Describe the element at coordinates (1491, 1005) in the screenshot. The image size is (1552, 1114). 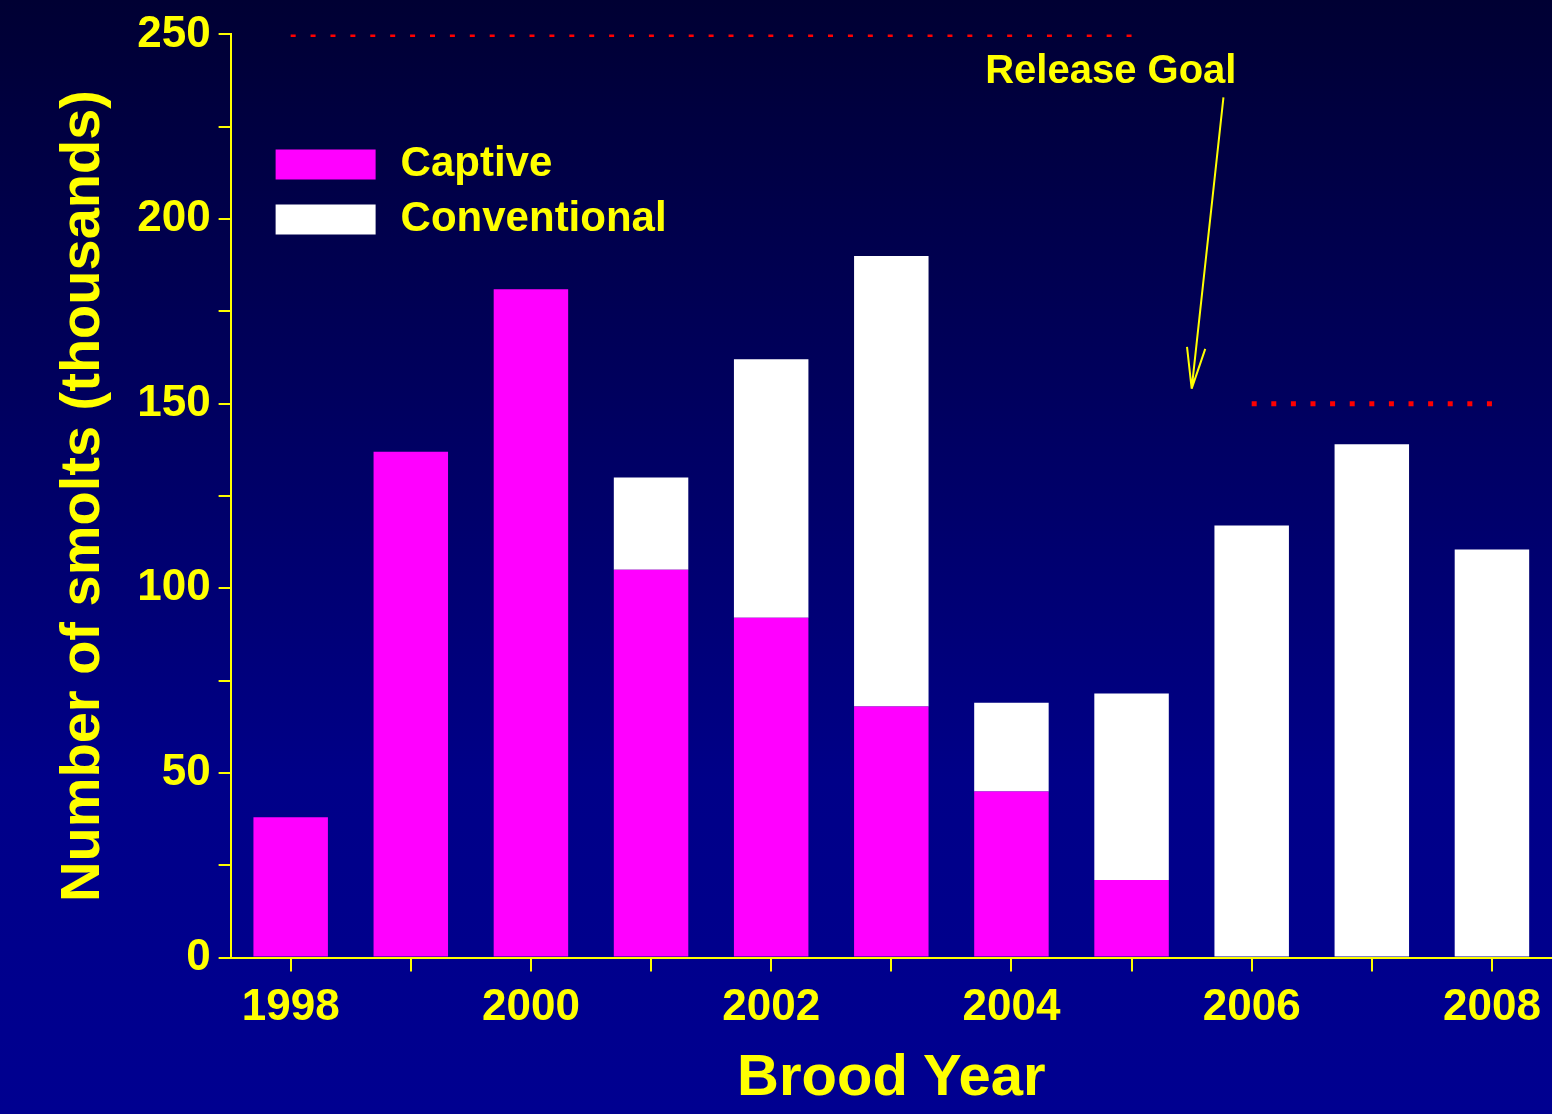
I see `x-tick-label: 2008` at that location.